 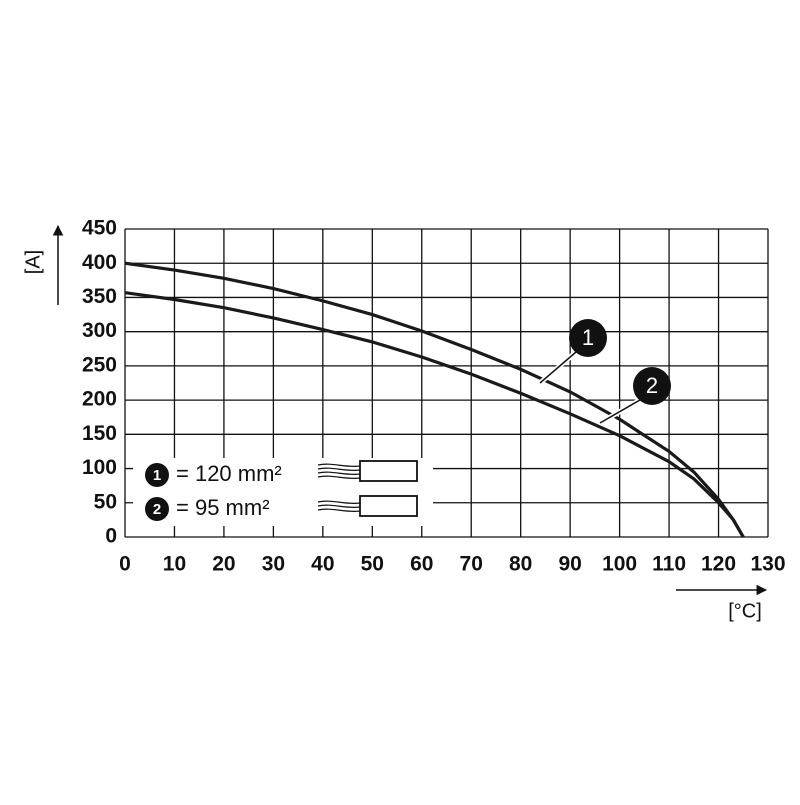 I want to click on legend-number: 2, so click(x=157, y=509).